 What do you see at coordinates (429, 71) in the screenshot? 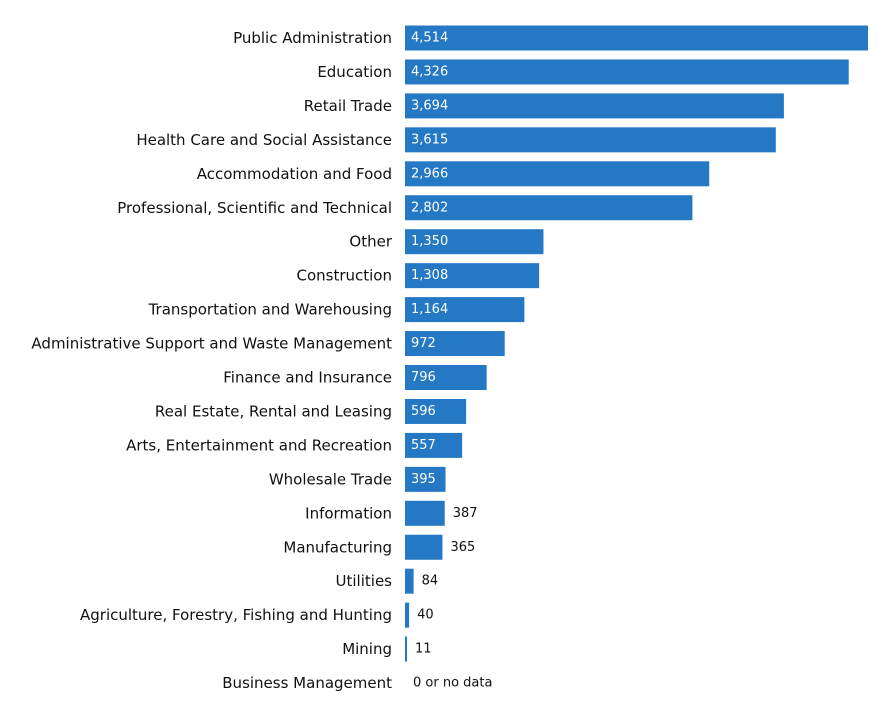
I see `data-label: 4,326` at bounding box center [429, 71].